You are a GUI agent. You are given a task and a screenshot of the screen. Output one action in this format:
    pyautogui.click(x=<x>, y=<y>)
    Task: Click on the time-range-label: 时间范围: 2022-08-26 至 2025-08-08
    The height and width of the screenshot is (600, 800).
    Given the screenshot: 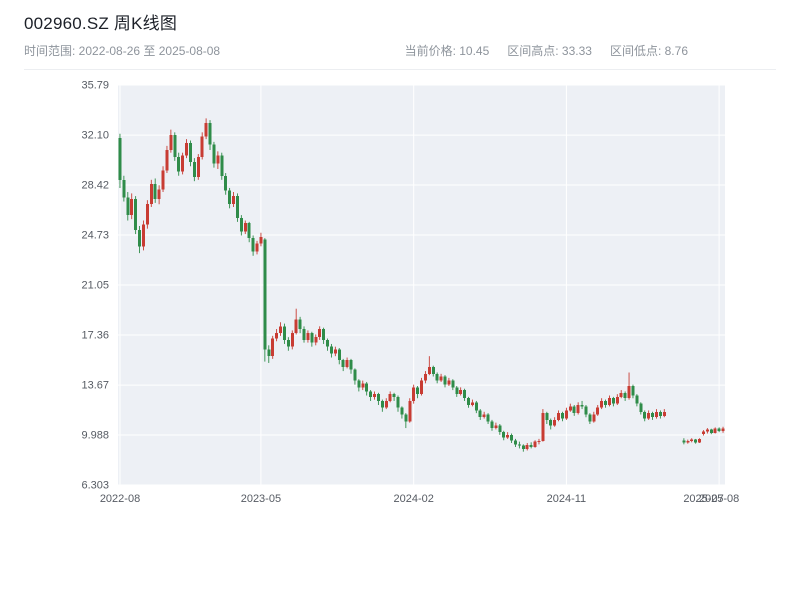 What is the action you would take?
    pyautogui.click(x=122, y=51)
    